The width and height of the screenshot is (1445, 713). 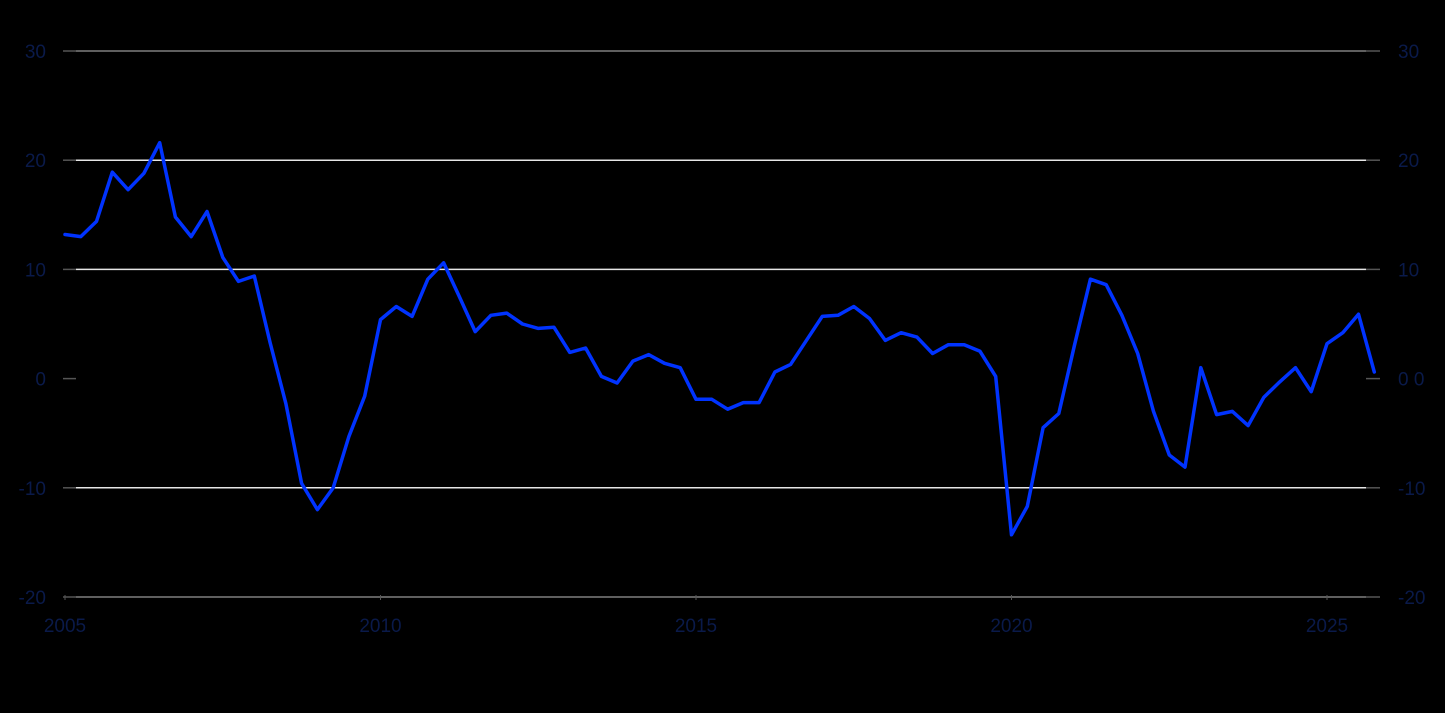 I want to click on x-axis: 2005 2010 2015 2020 2025, so click(x=696, y=616).